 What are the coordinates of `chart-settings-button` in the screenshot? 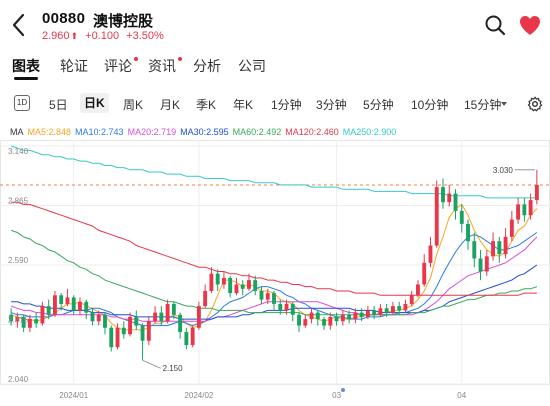 It's located at (535, 104).